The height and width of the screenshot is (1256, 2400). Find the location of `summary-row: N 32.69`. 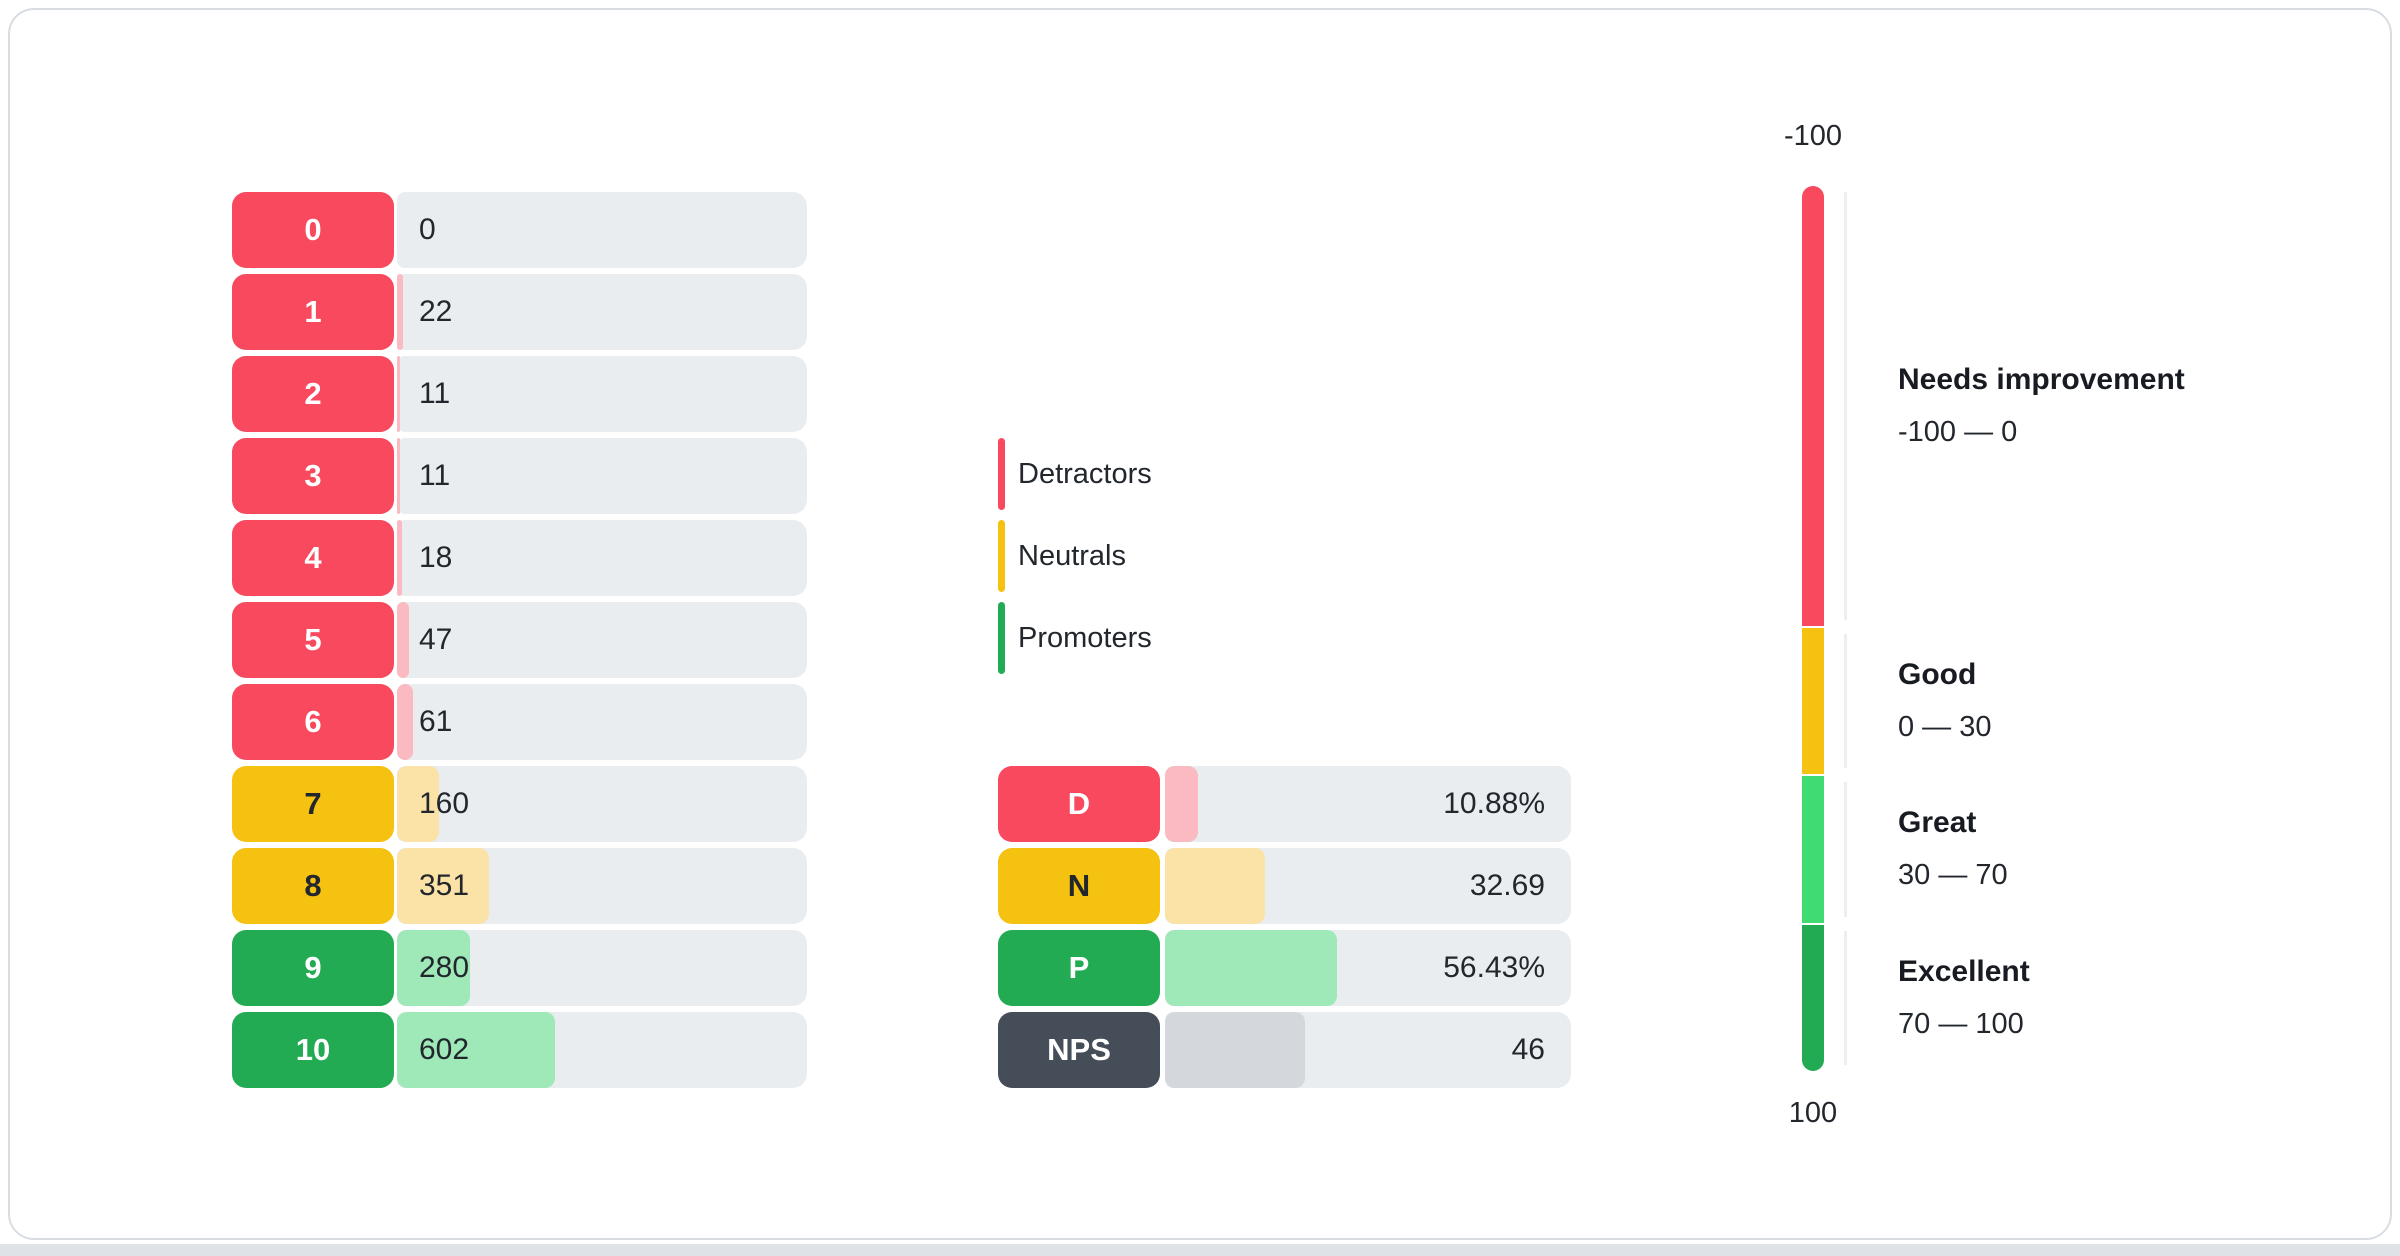

summary-row: N 32.69 is located at coordinates (1284, 886).